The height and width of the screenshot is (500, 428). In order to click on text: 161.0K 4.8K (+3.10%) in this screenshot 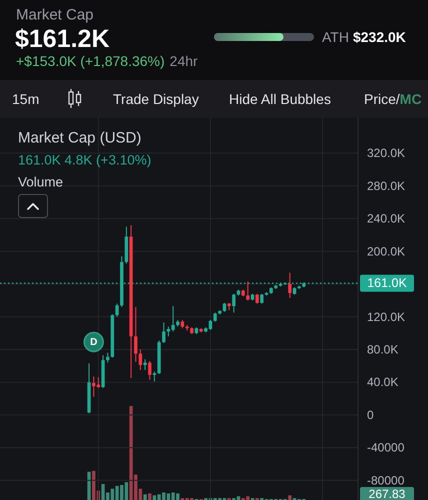, I will do `click(85, 160)`.